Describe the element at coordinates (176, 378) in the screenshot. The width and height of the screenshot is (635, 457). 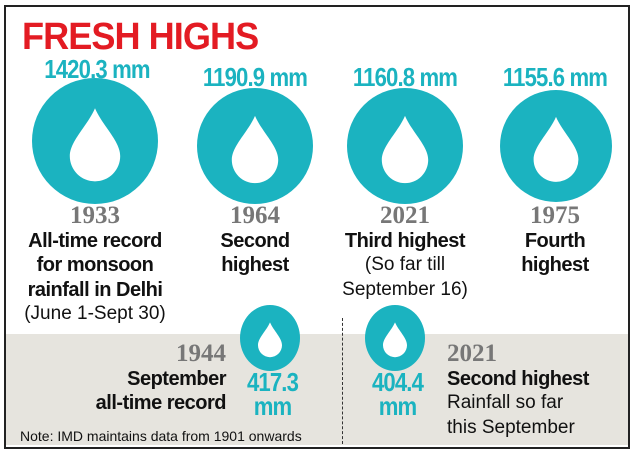
I see `caption: September` at that location.